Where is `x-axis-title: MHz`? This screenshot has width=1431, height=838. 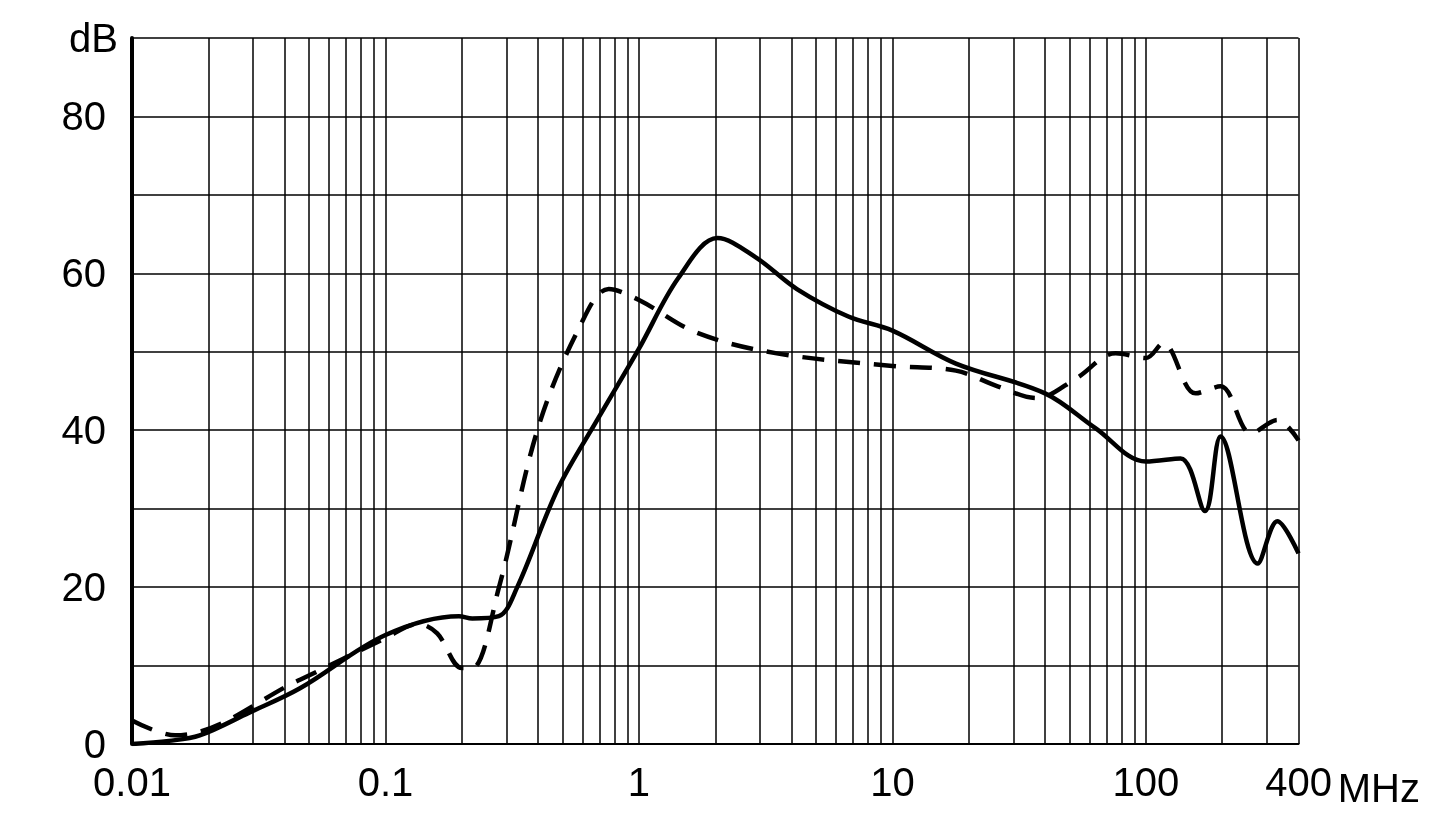
x-axis-title: MHz is located at coordinates (1379, 788).